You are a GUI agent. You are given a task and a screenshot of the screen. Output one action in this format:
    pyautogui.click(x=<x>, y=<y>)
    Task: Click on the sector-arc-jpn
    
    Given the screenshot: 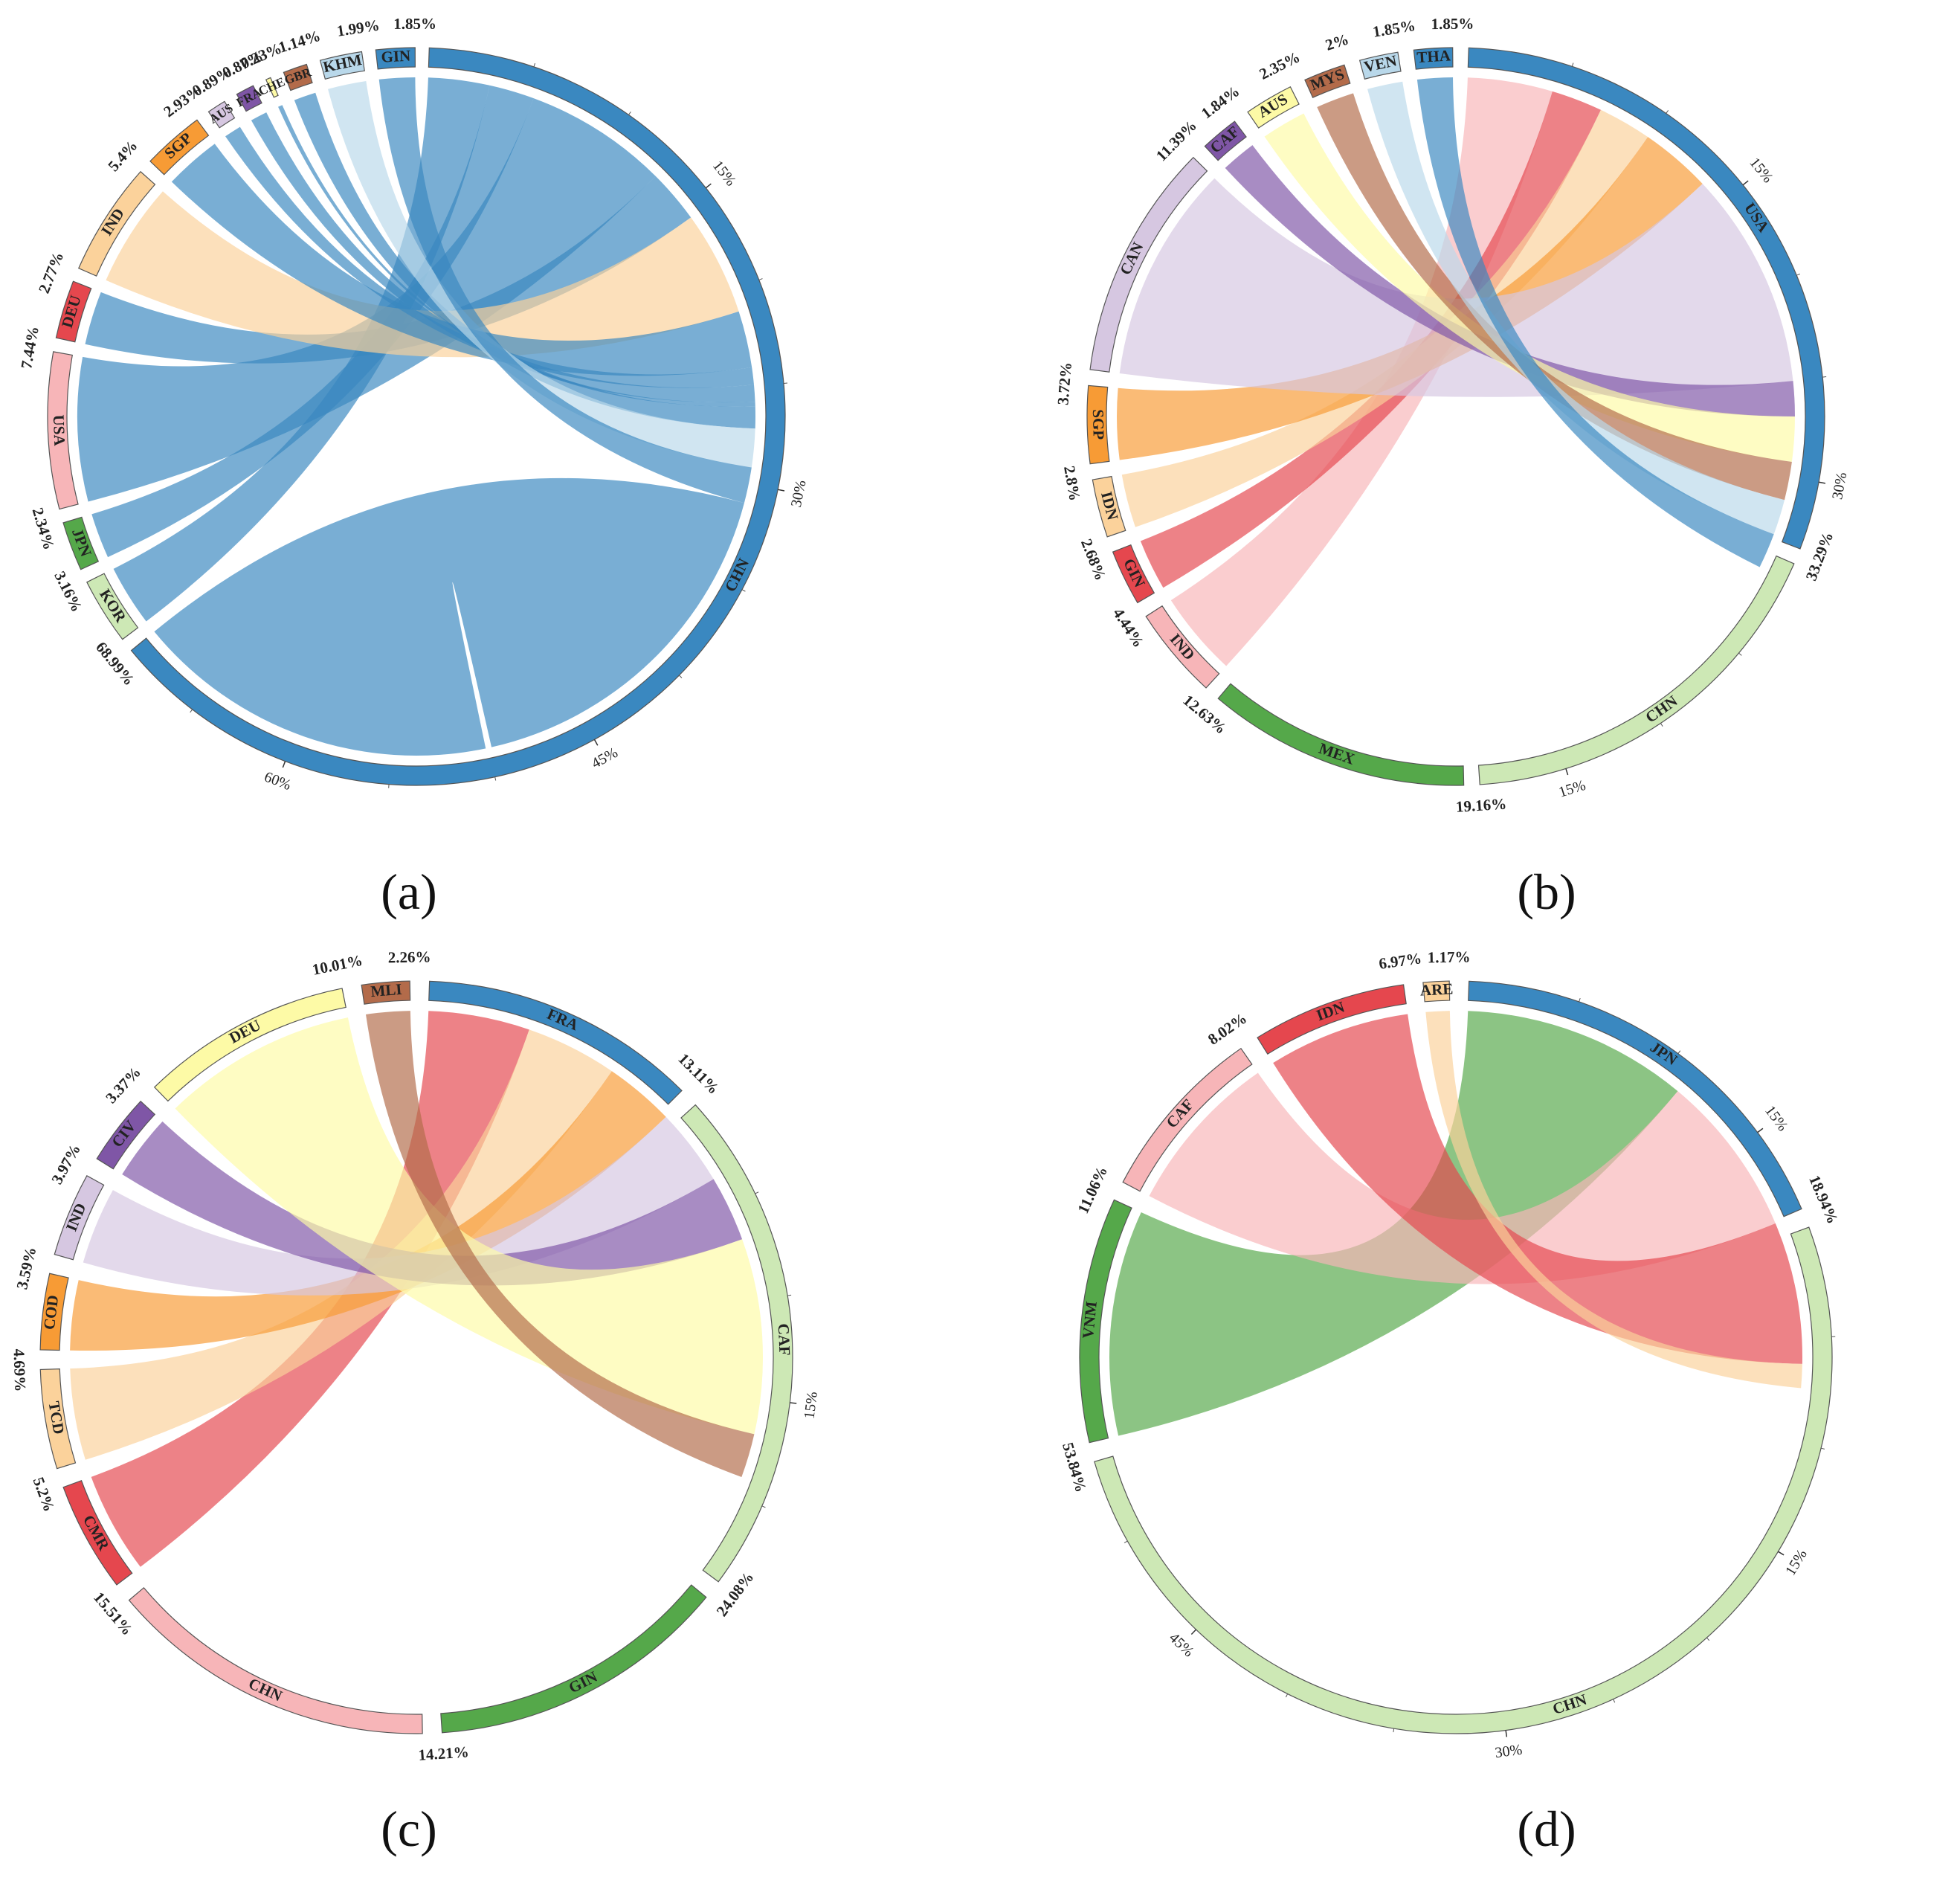 What is the action you would take?
    pyautogui.click(x=1635, y=1098)
    